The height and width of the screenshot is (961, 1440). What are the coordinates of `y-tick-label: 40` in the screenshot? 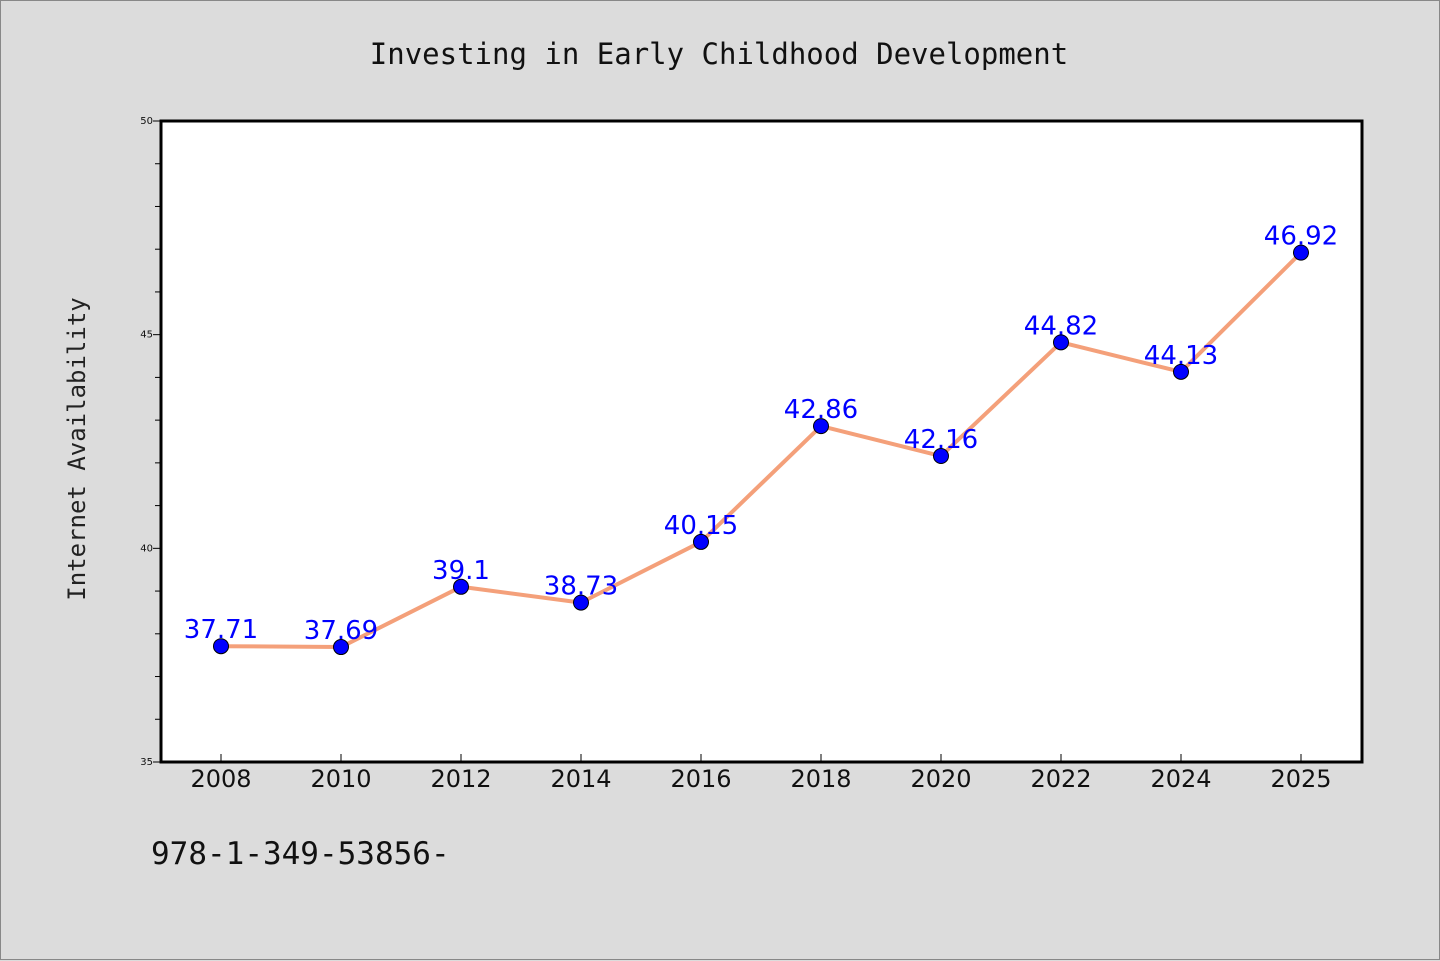 It's located at (146, 548).